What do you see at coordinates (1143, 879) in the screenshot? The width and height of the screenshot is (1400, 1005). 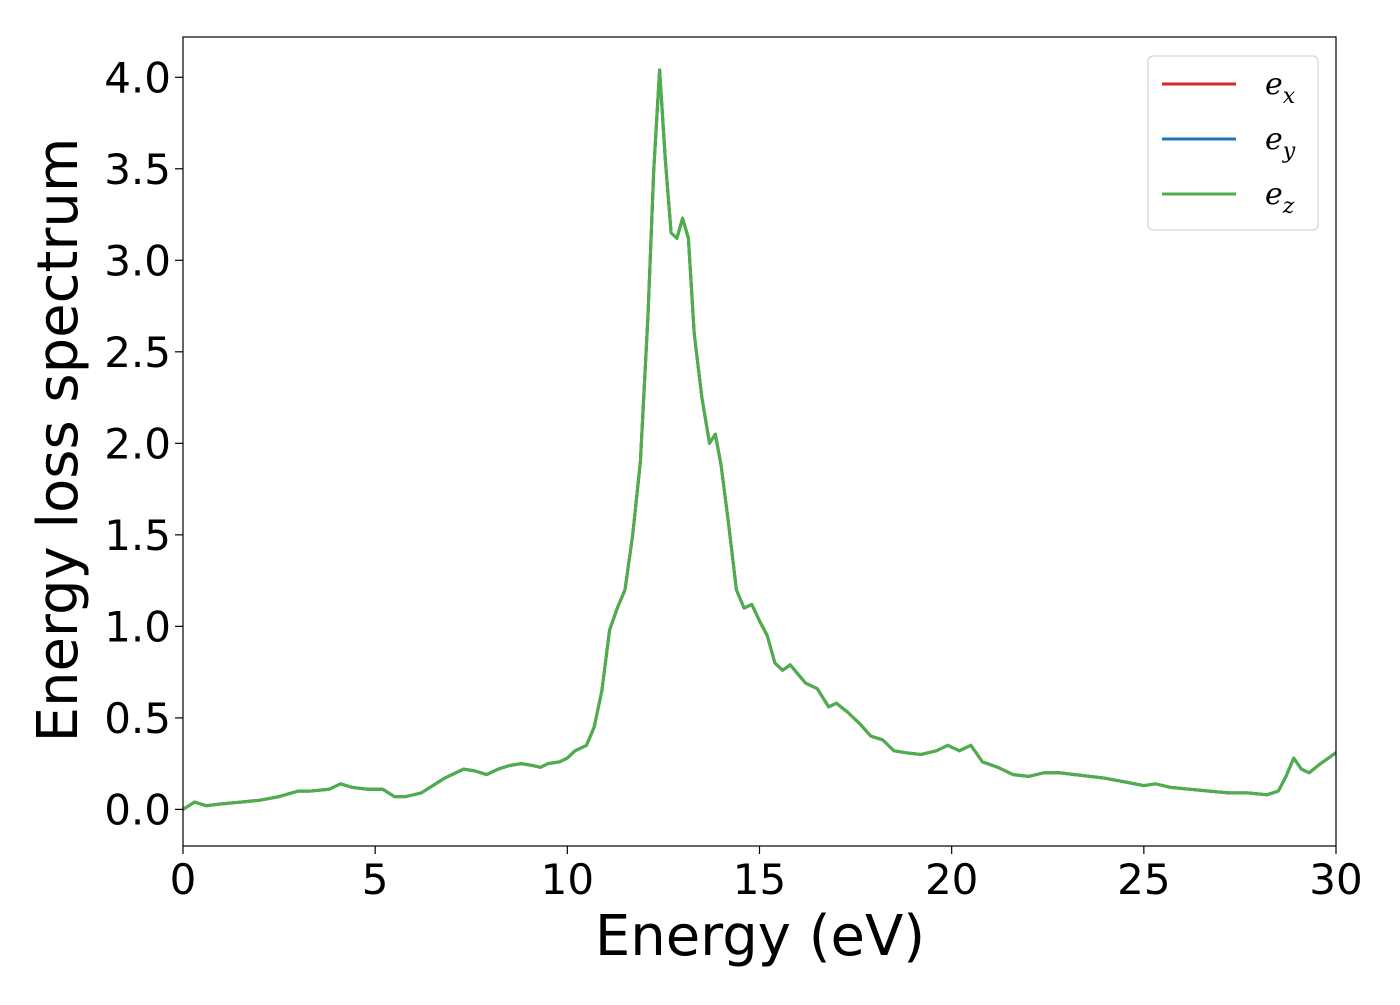 I see `x-tick-label: 25` at bounding box center [1143, 879].